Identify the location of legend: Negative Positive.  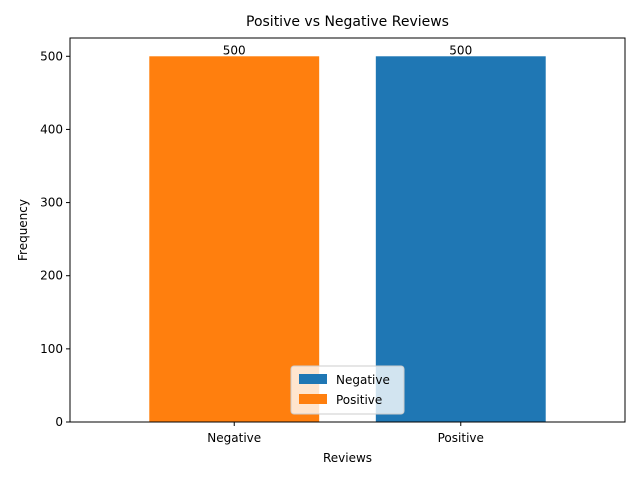
(347, 390).